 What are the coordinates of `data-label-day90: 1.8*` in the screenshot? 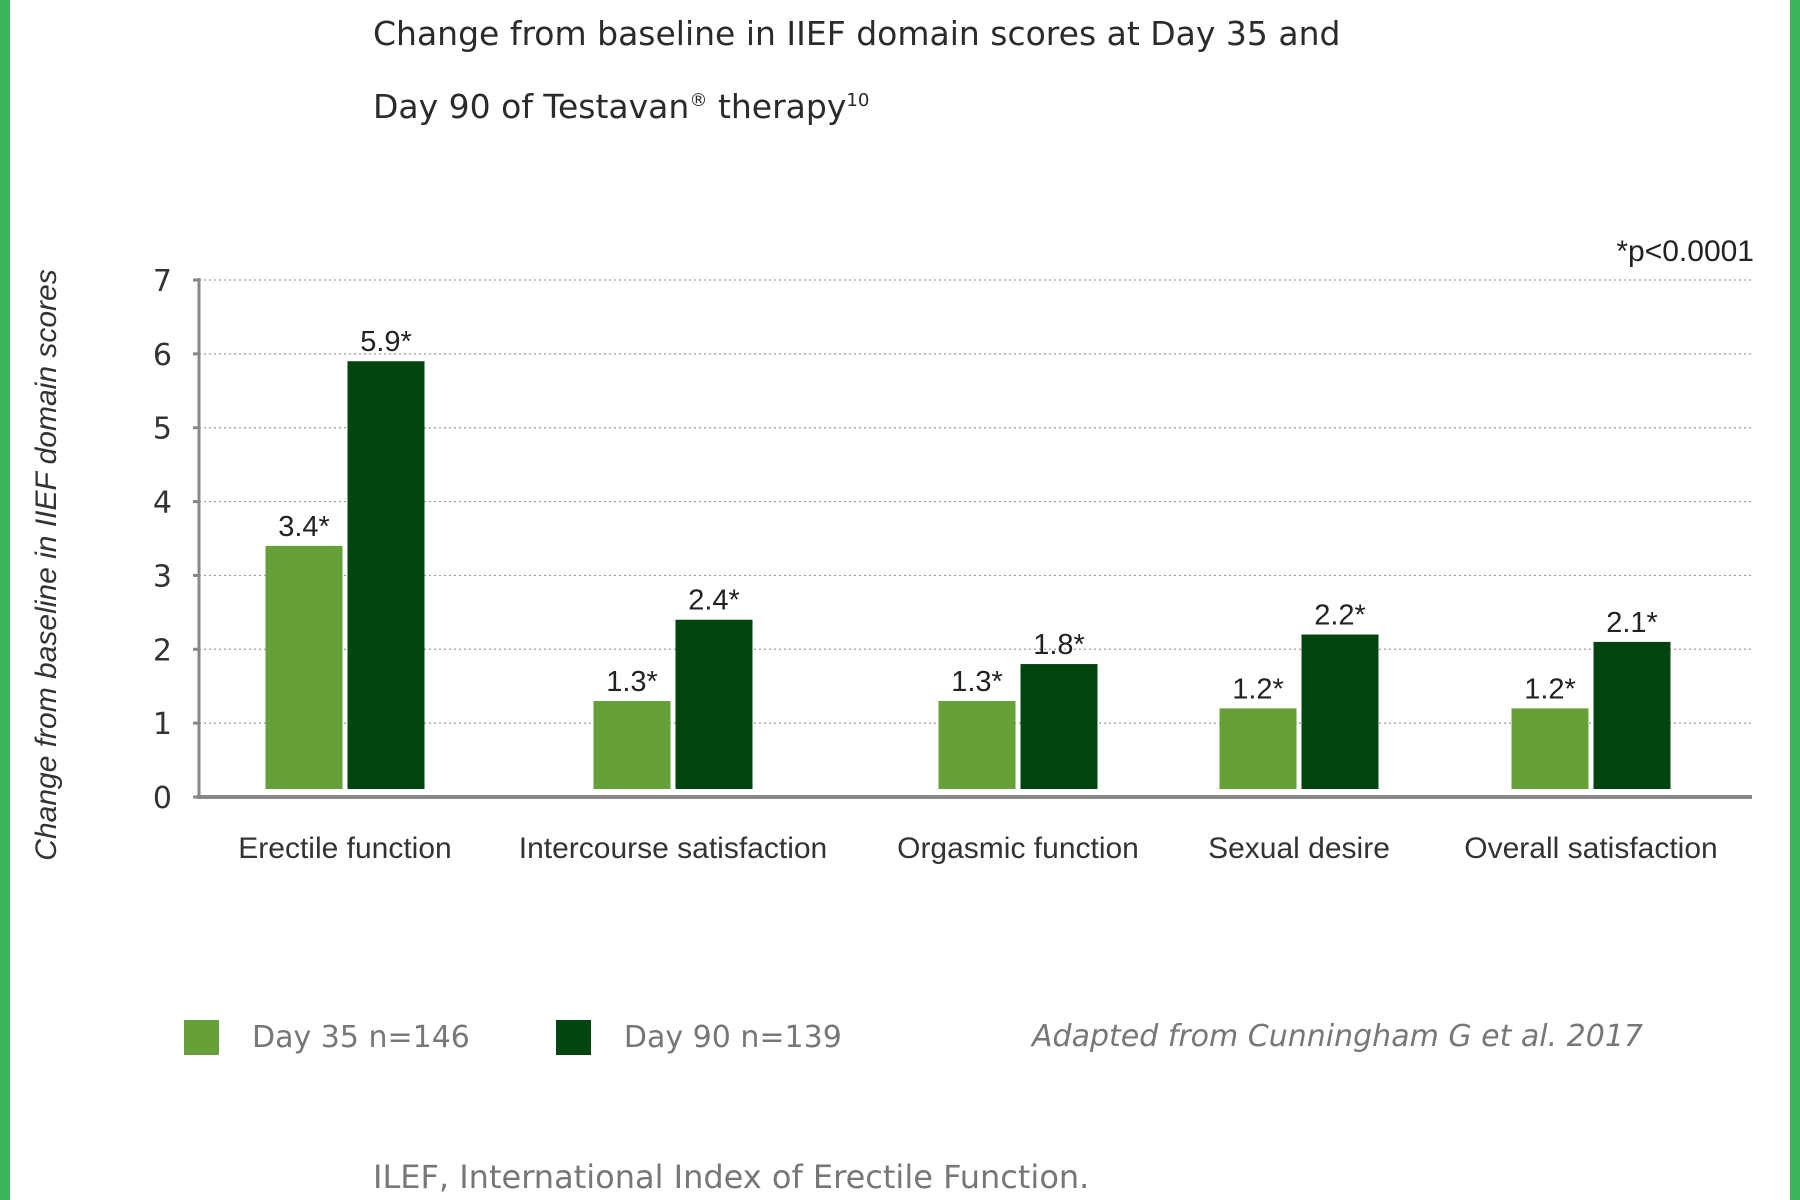 It's located at (1059, 645).